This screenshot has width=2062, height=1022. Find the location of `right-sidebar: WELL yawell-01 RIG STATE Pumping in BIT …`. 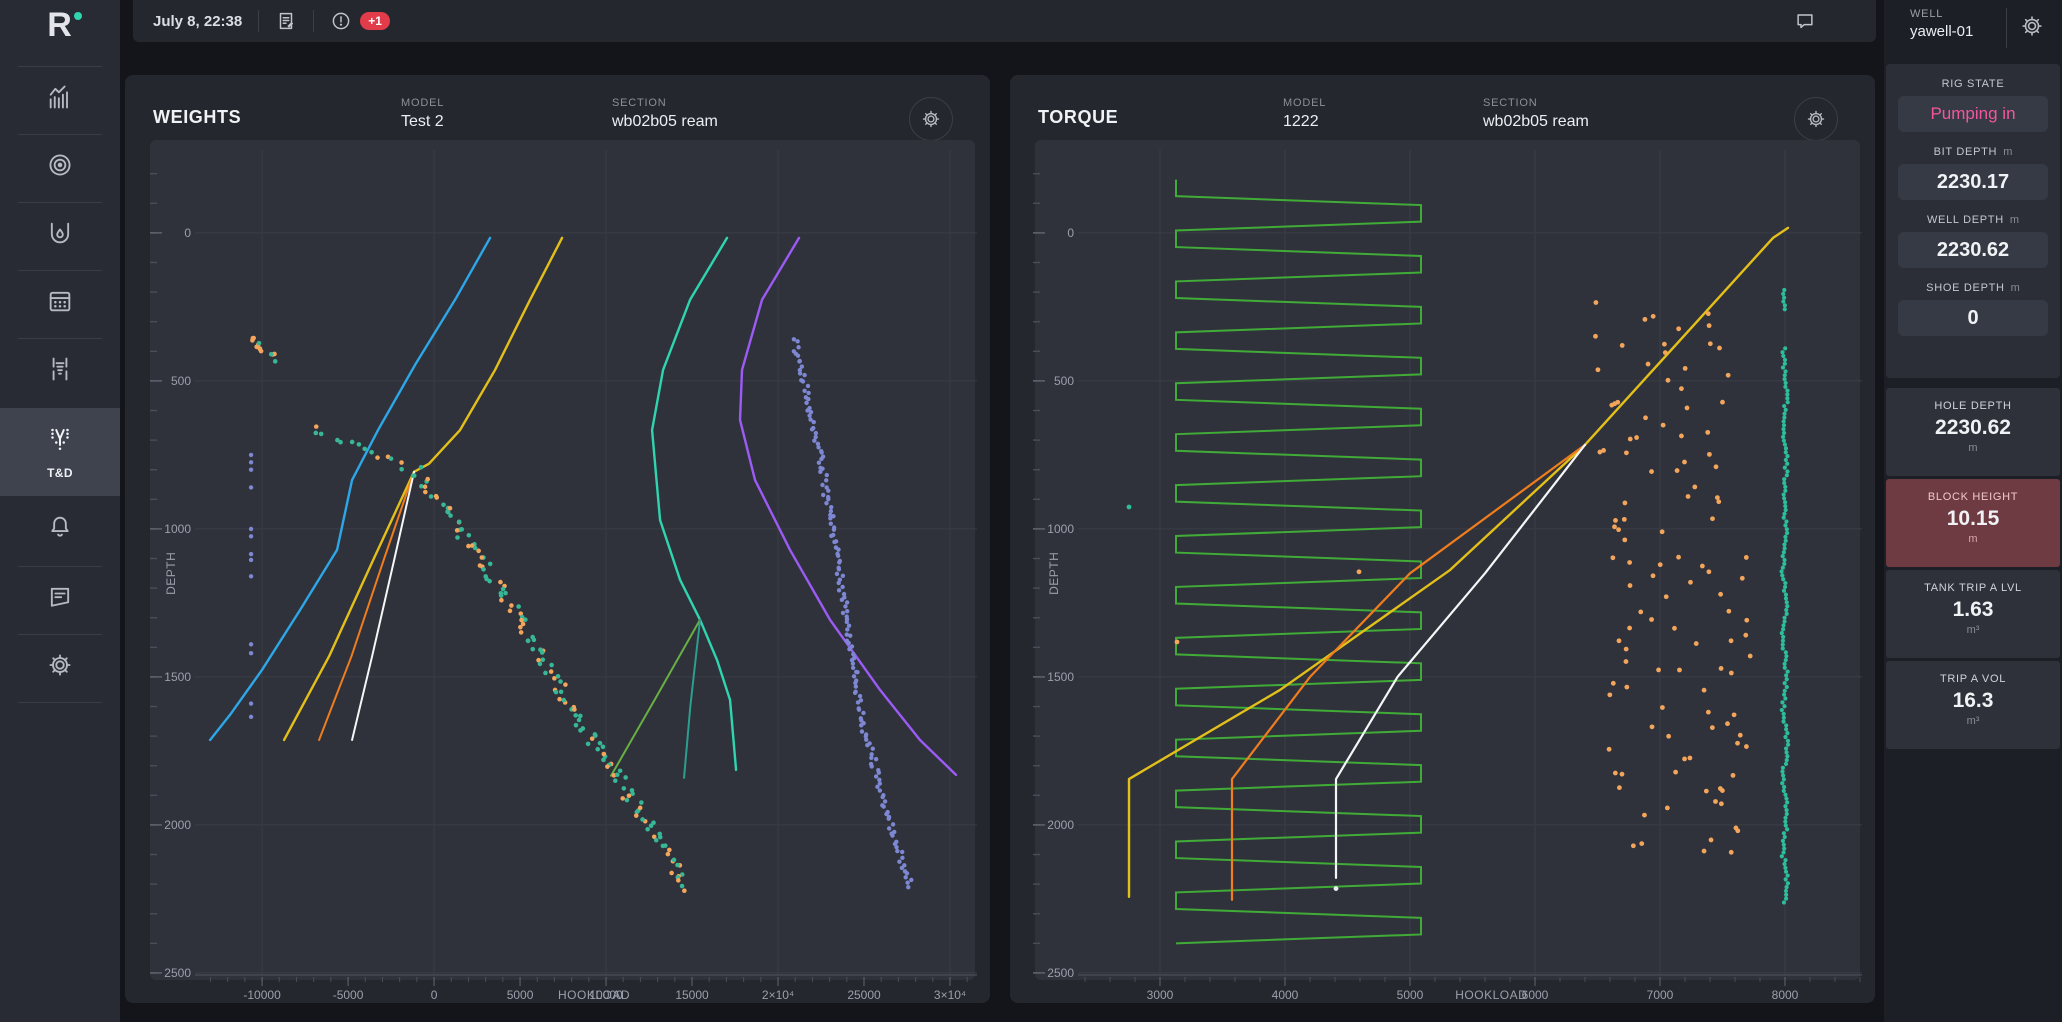

right-sidebar: WELL yawell-01 RIG STATE Pumping in BIT … is located at coordinates (1973, 511).